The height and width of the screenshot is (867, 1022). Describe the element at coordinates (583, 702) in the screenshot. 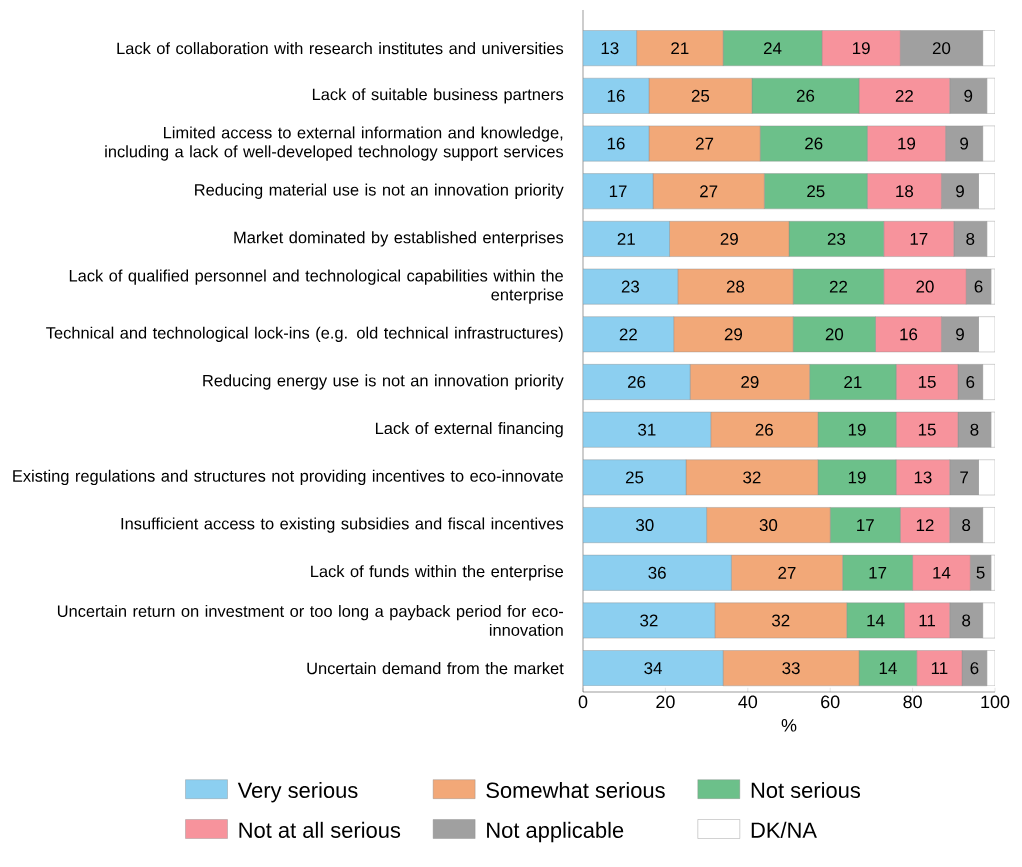

I see `x-tick-label: 0` at that location.